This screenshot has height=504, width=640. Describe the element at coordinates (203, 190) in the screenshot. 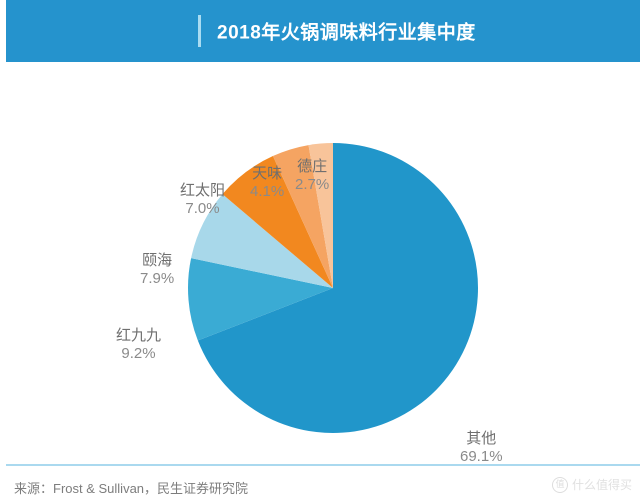

I see `pie-label-hongtaiyang-name: 红太阳` at that location.